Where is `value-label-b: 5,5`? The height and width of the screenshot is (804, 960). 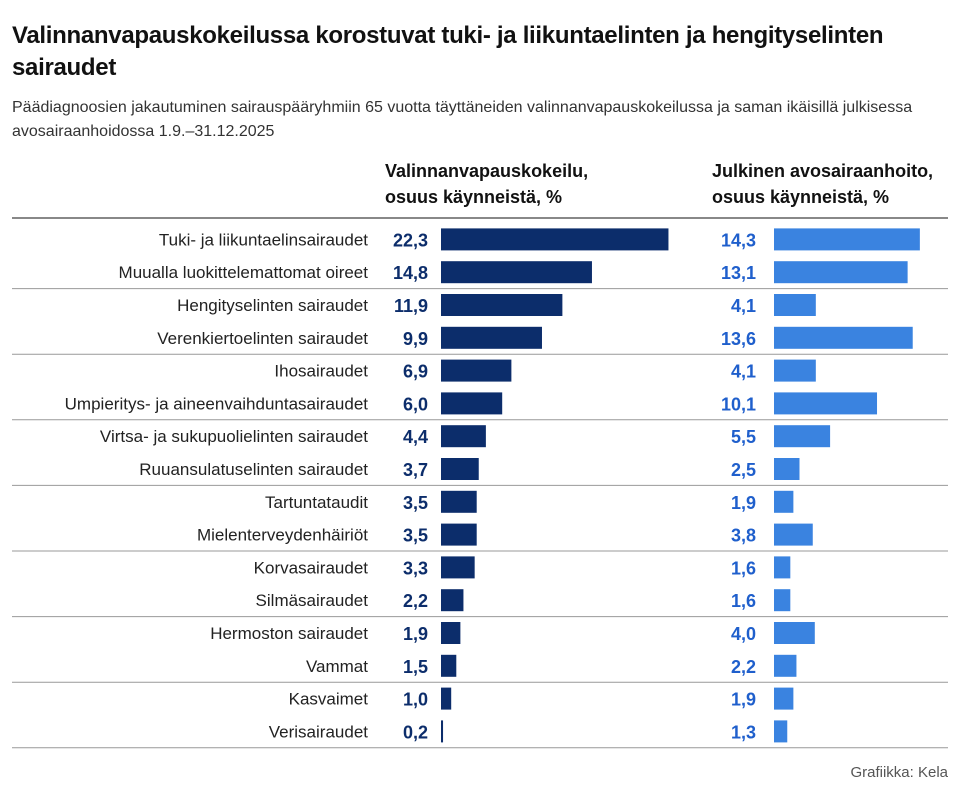
value-label-b: 5,5 is located at coordinates (743, 437).